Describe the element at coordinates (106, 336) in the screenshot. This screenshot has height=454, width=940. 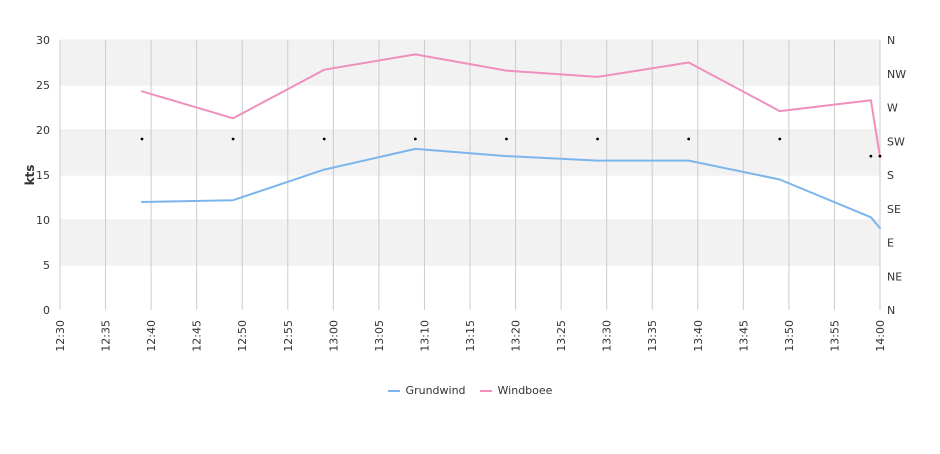
I see `x-tick-label: 12:35` at that location.